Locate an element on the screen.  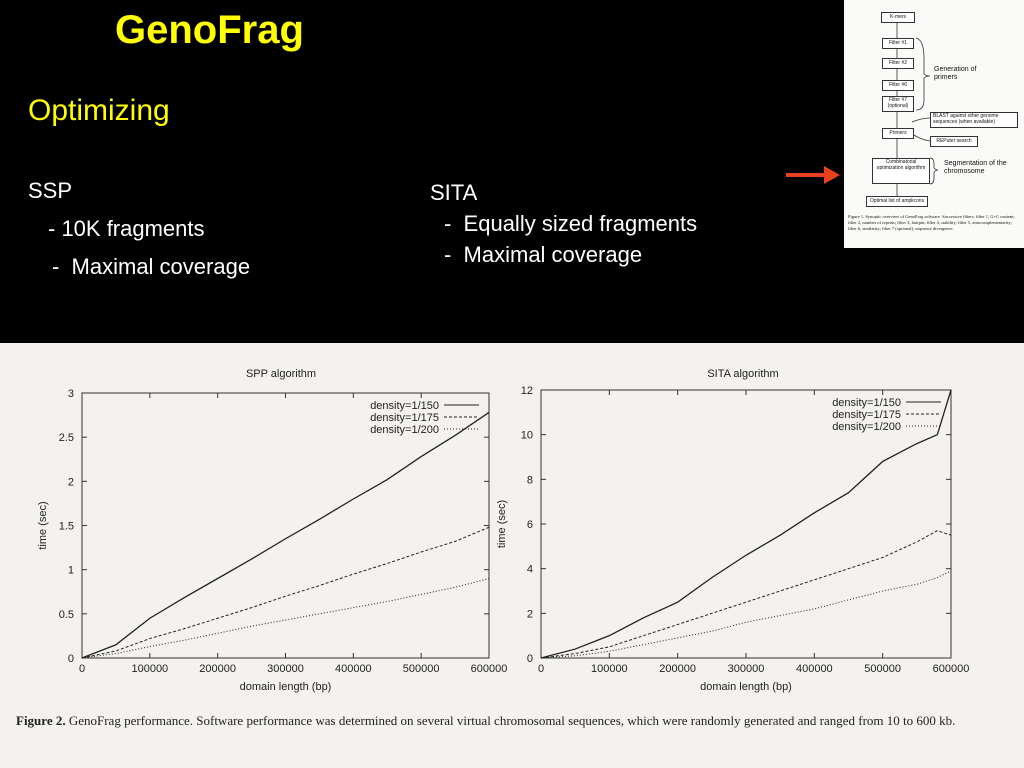
filter-box: Filter #7 (optional) is located at coordinates (898, 104).